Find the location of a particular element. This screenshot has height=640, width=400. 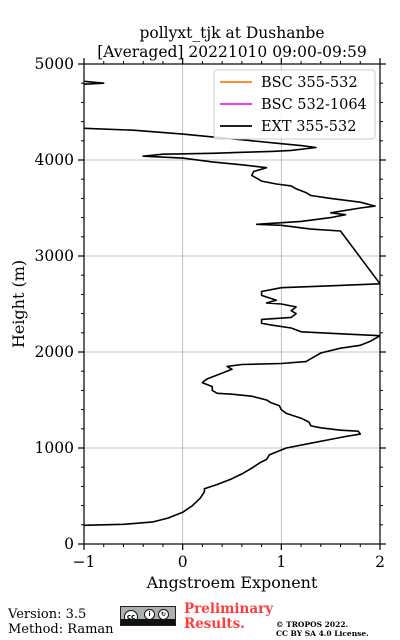

legend: BSC 355-532 BSC 532-1064 EXT 355-532 is located at coordinates (294, 104).